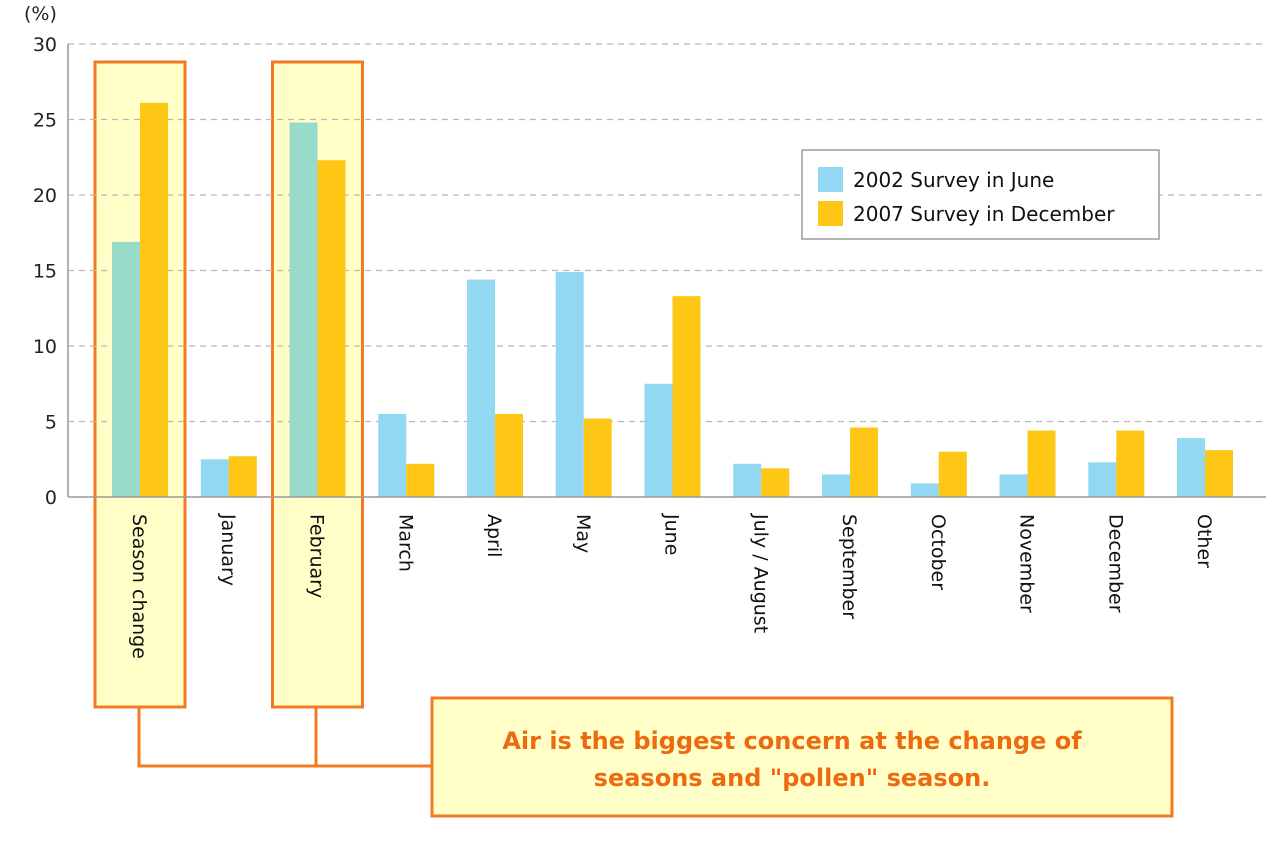  Describe the element at coordinates (45, 196) in the screenshot. I see `y-tick-label: 20` at that location.